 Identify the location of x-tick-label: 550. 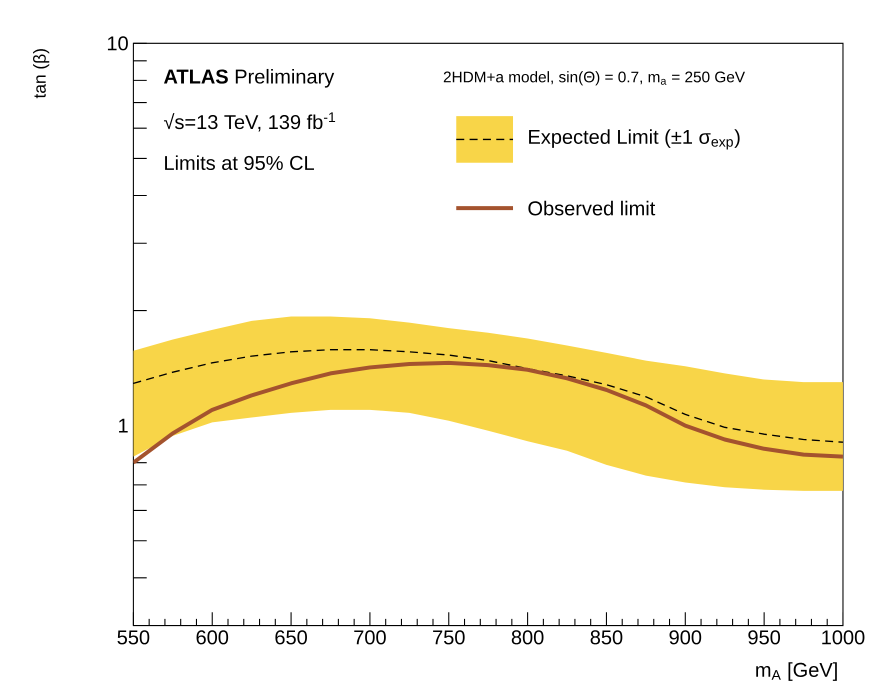
(133, 637).